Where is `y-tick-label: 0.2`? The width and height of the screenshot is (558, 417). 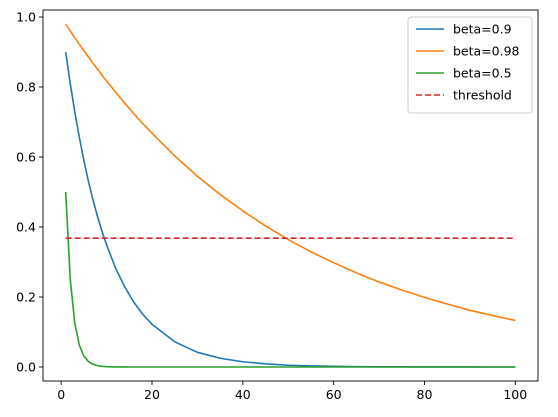
y-tick-label: 0.2 is located at coordinates (26, 297).